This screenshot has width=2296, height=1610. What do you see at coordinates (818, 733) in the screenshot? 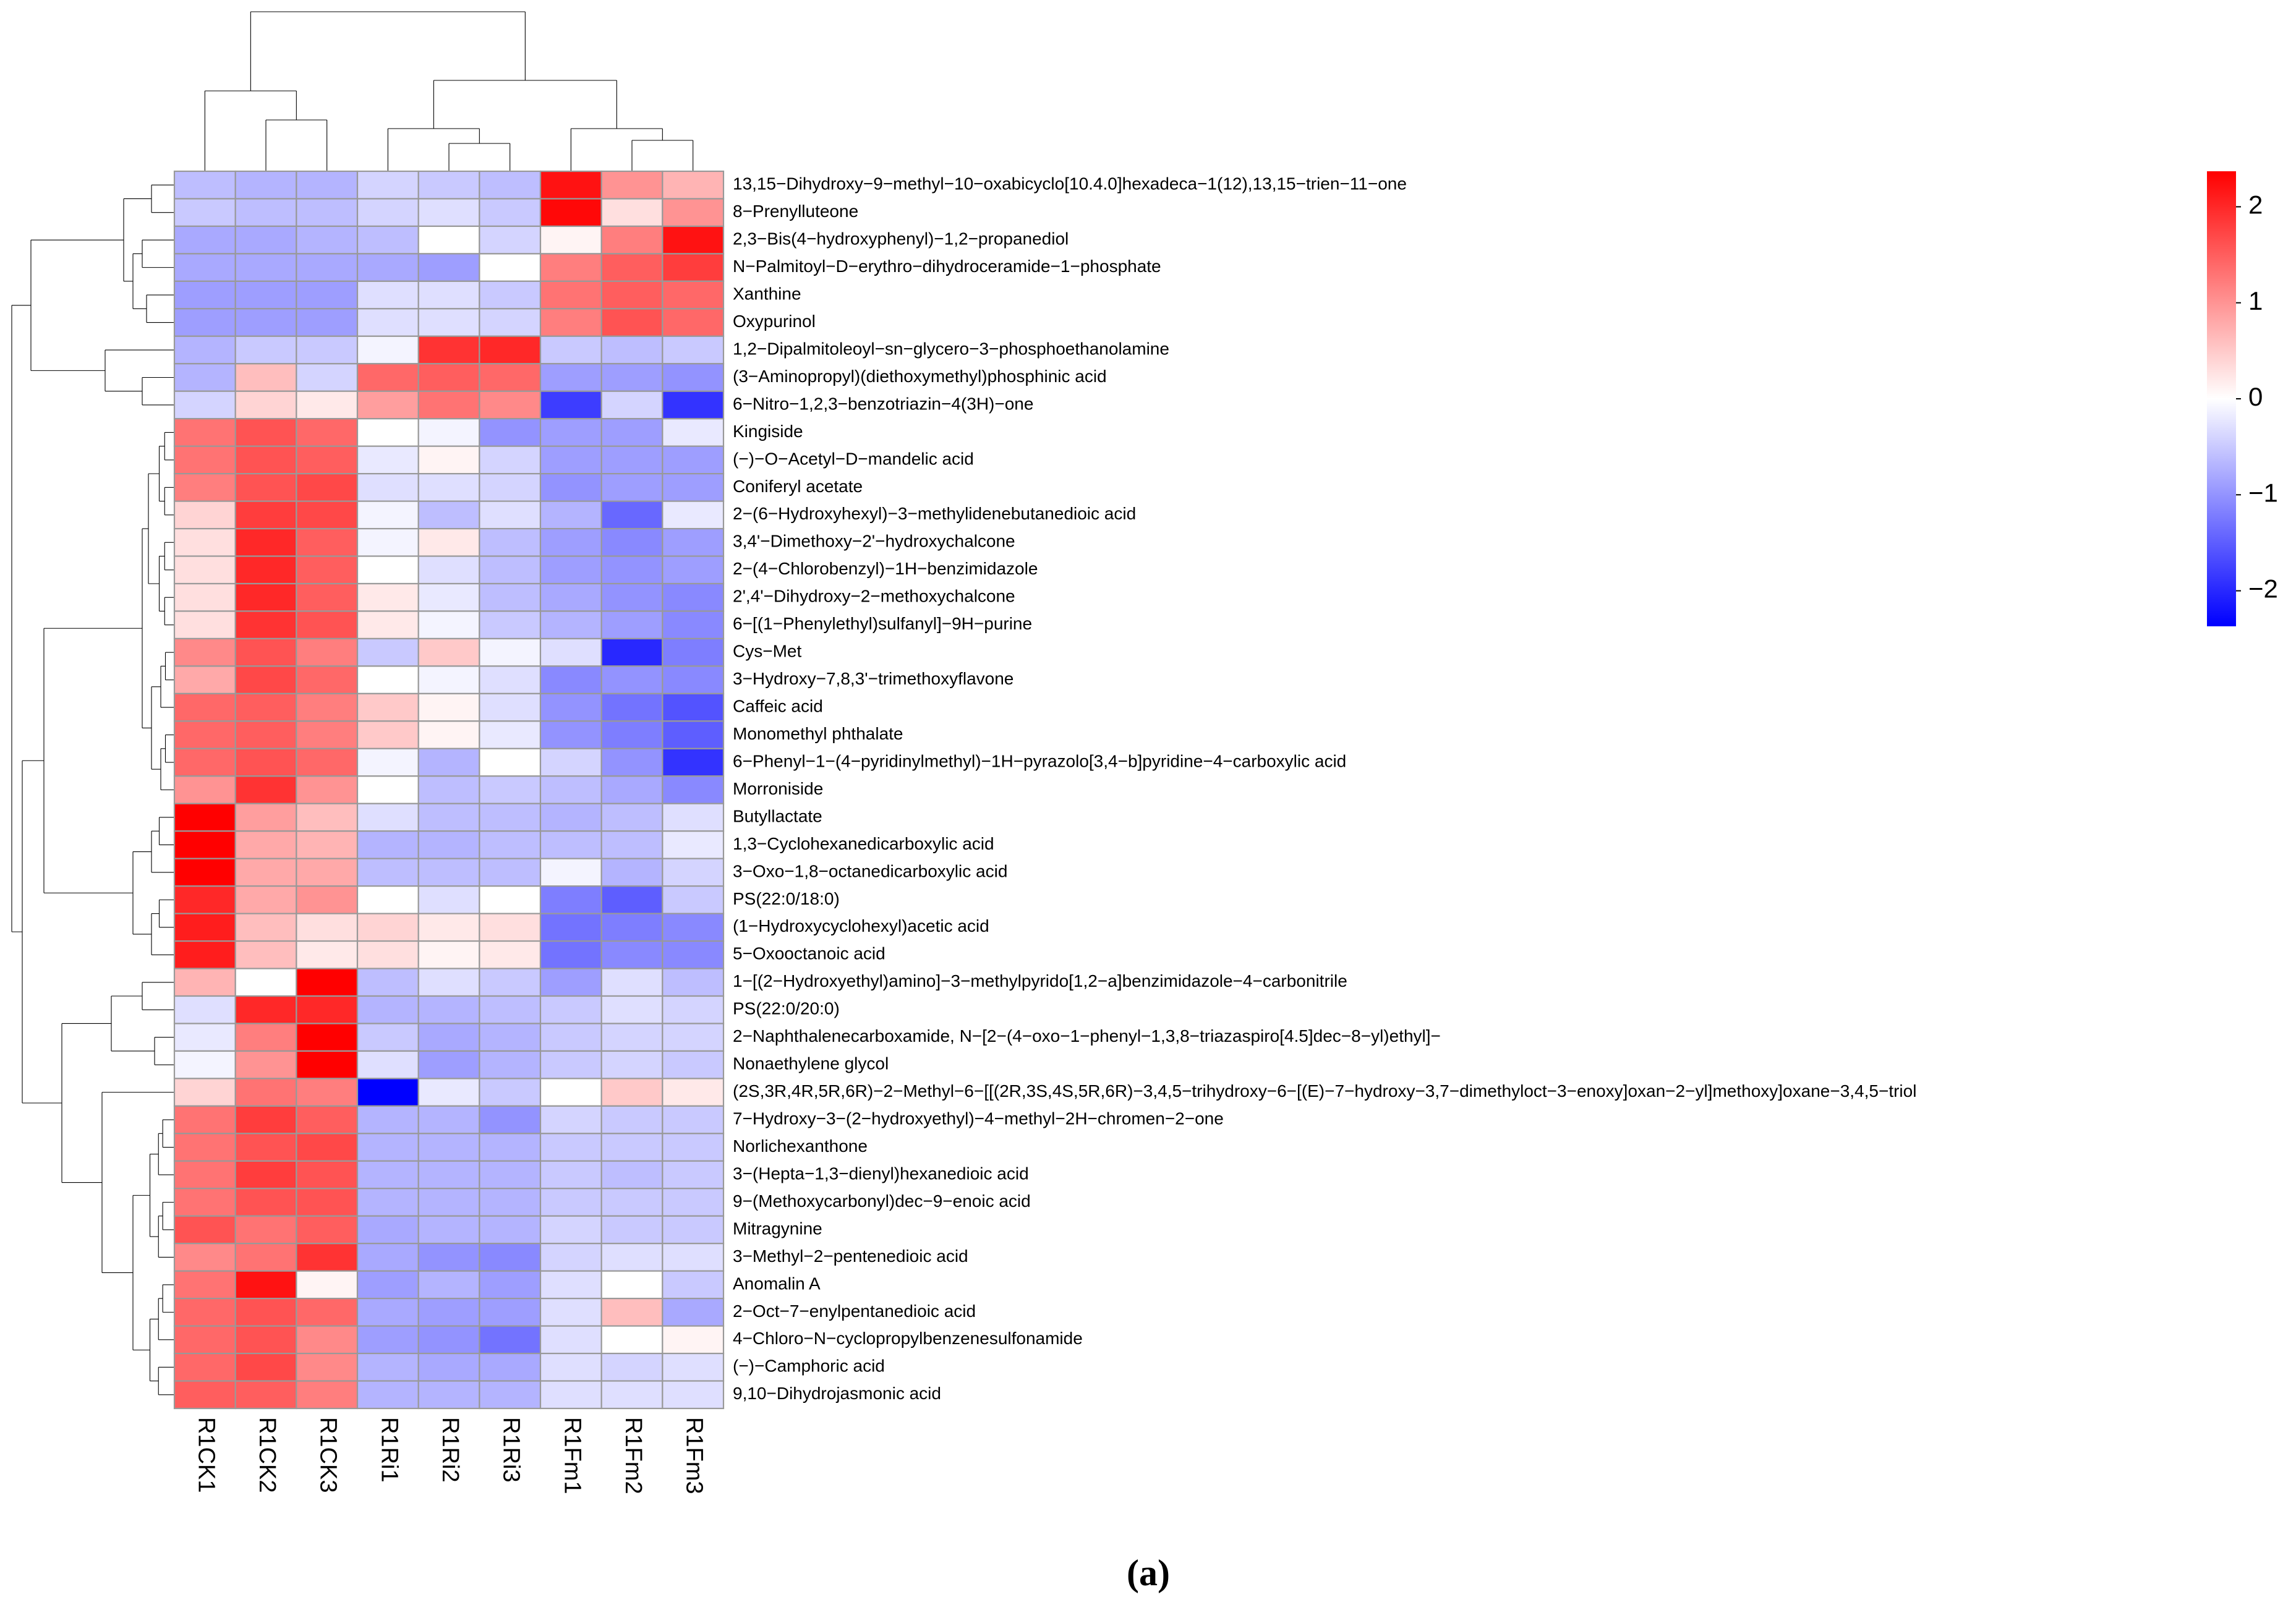
I see `row-label: Monomethyl phthalate` at bounding box center [818, 733].